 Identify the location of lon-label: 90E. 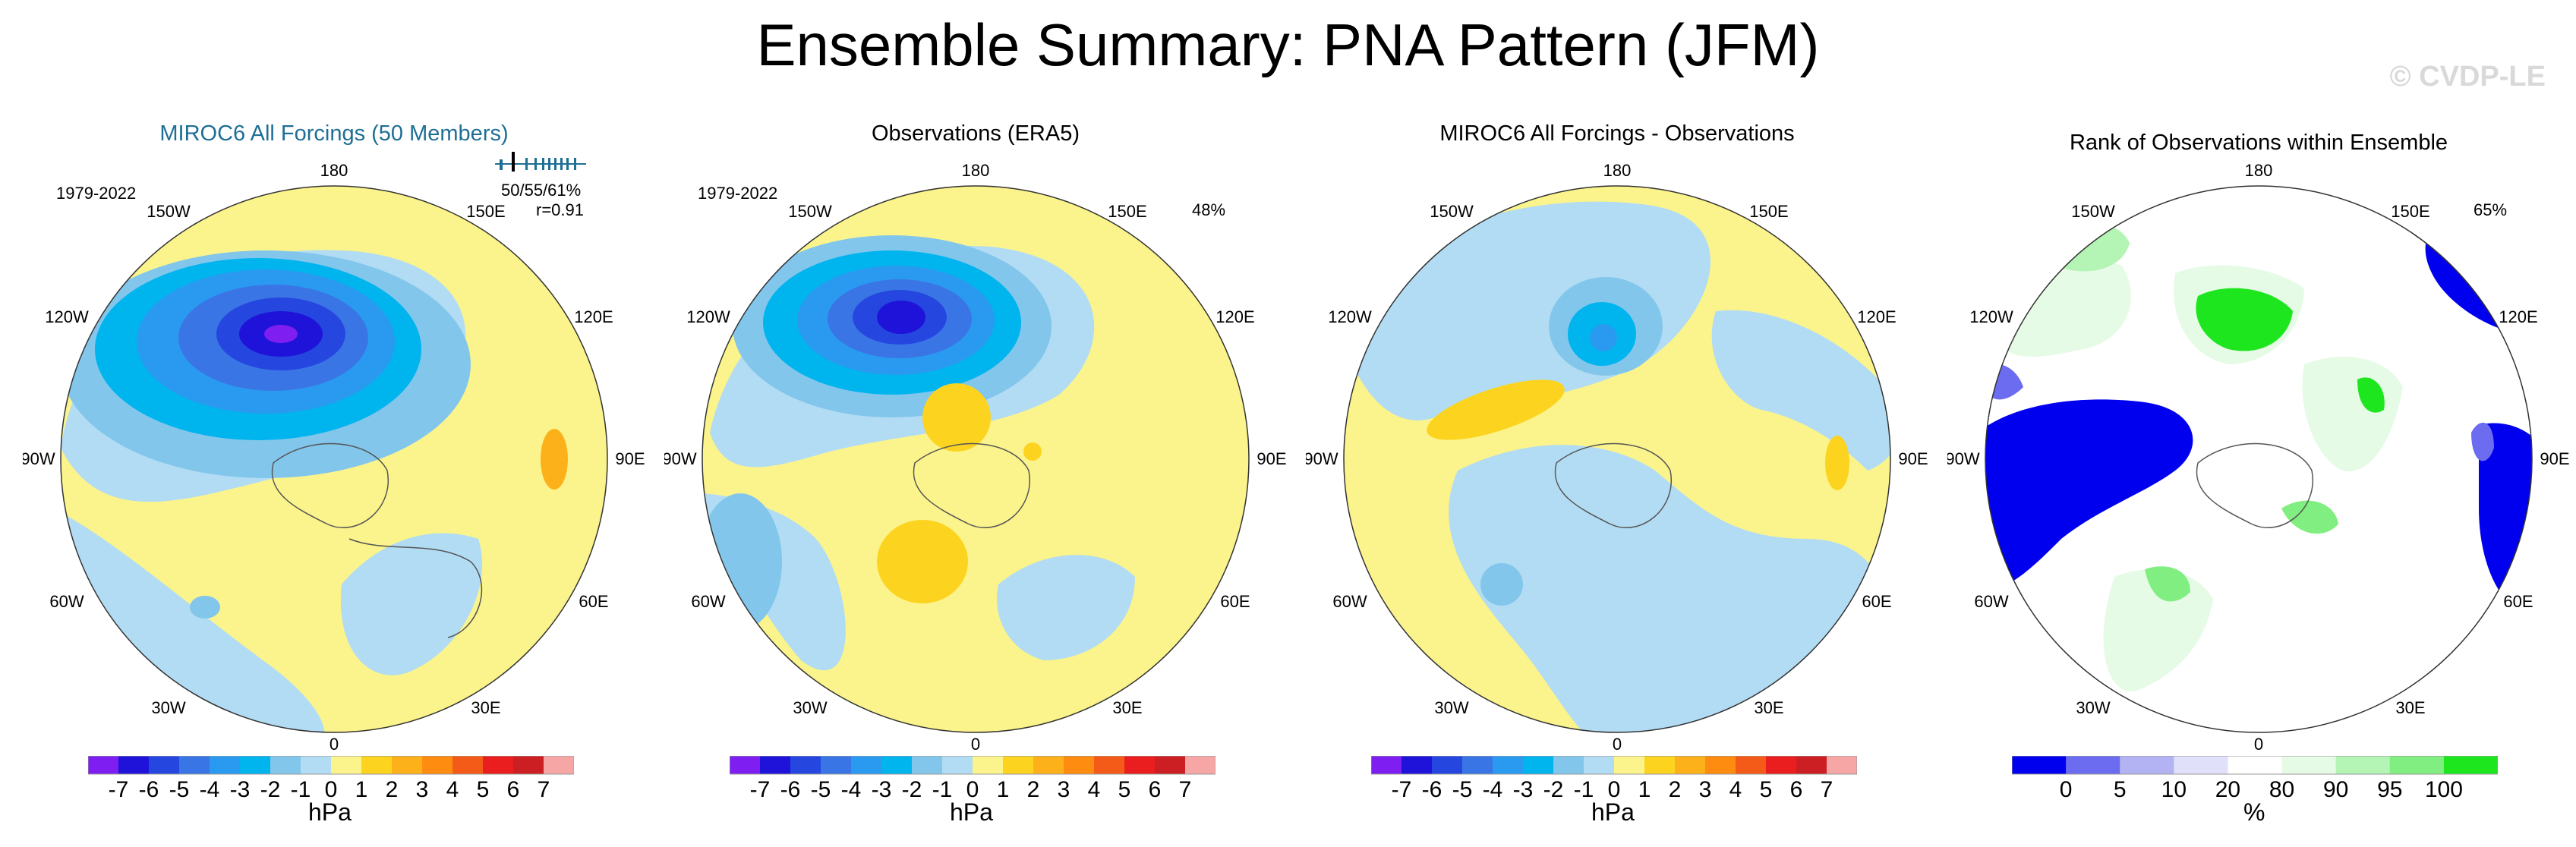
(1271, 458).